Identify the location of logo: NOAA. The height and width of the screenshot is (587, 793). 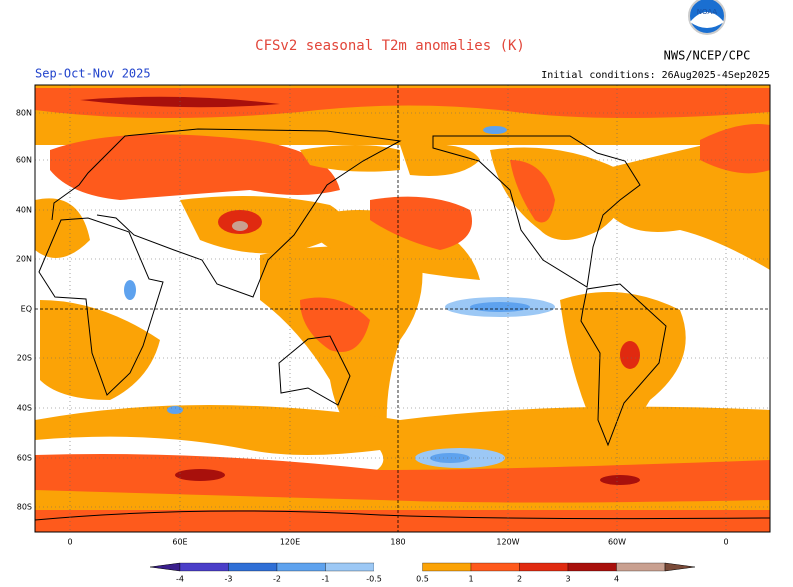
(707, 17).